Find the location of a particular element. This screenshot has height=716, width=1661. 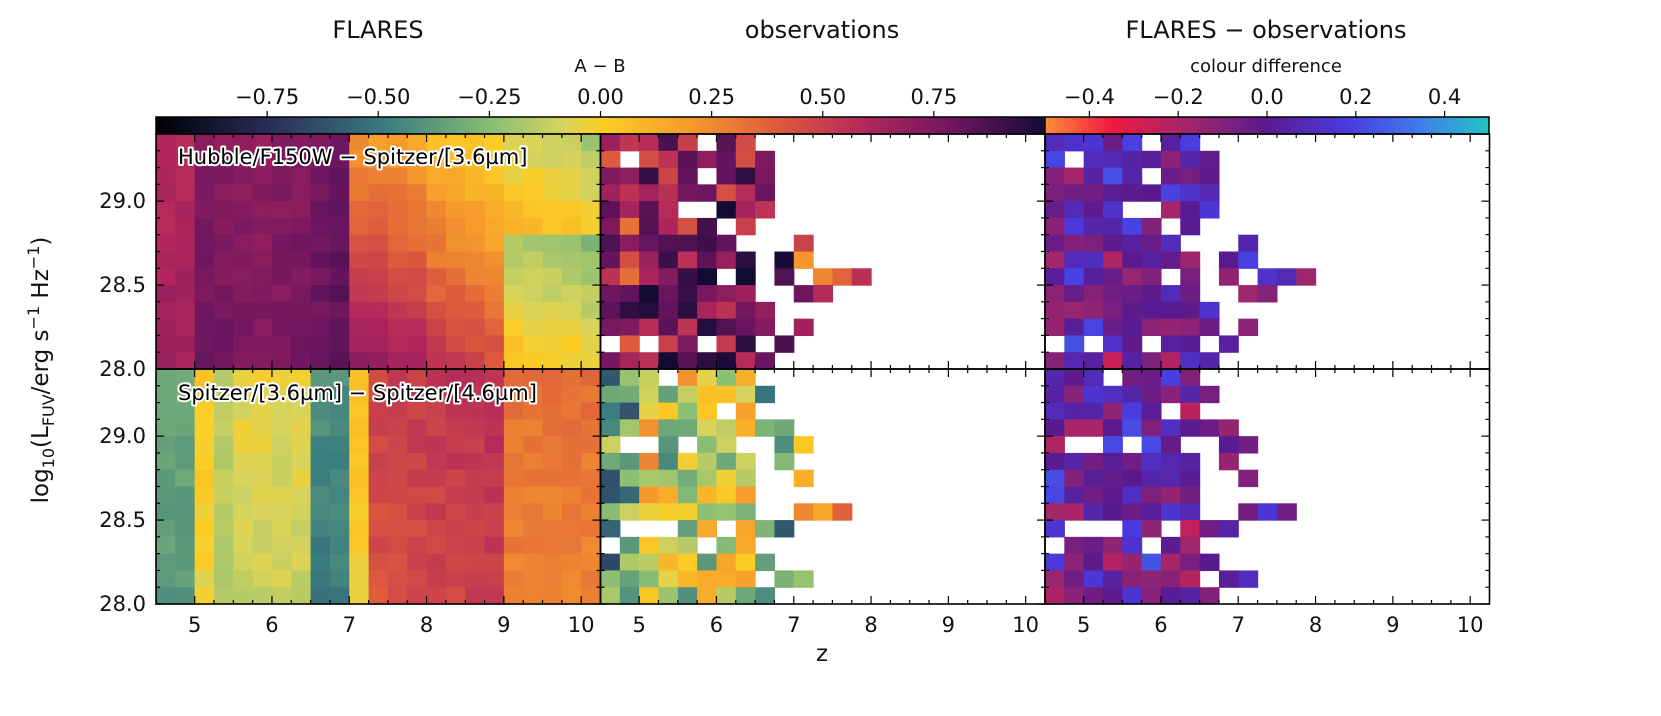

colorbar-label-ab: A − B is located at coordinates (599, 66).